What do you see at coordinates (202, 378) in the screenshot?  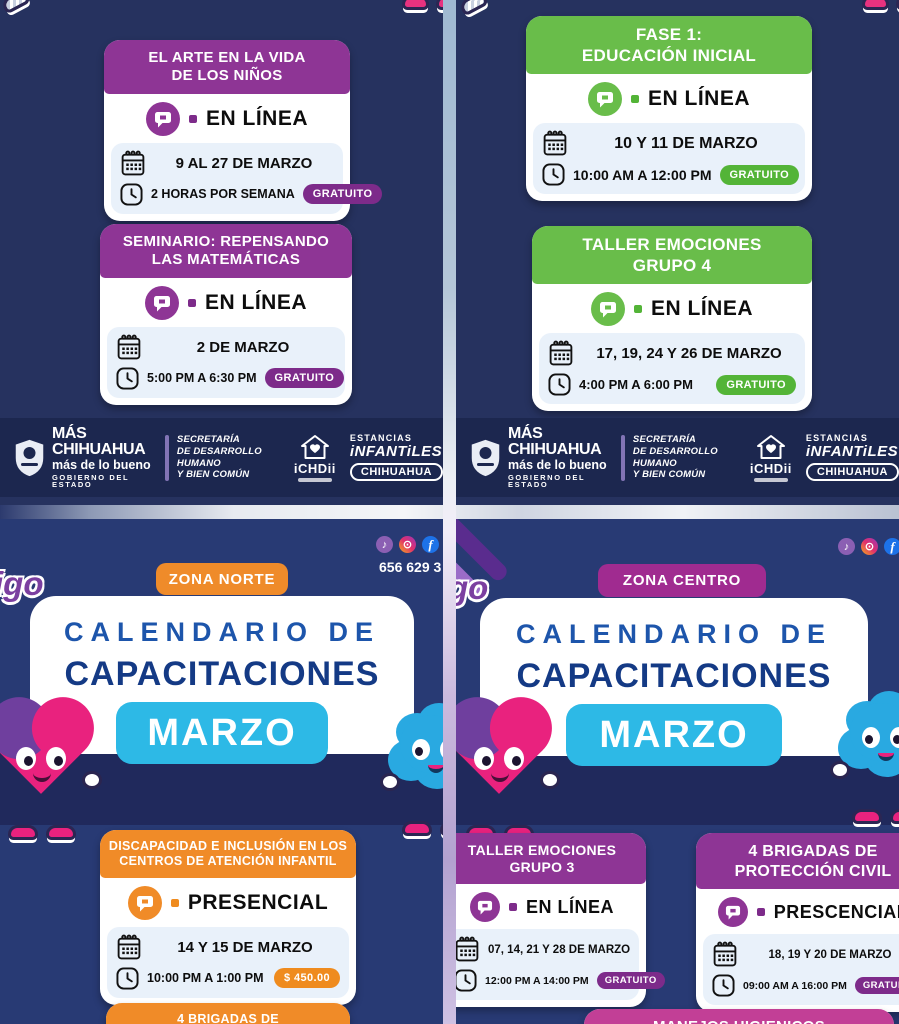 I see `event-time: 5:00 PM A 6:30 PM` at bounding box center [202, 378].